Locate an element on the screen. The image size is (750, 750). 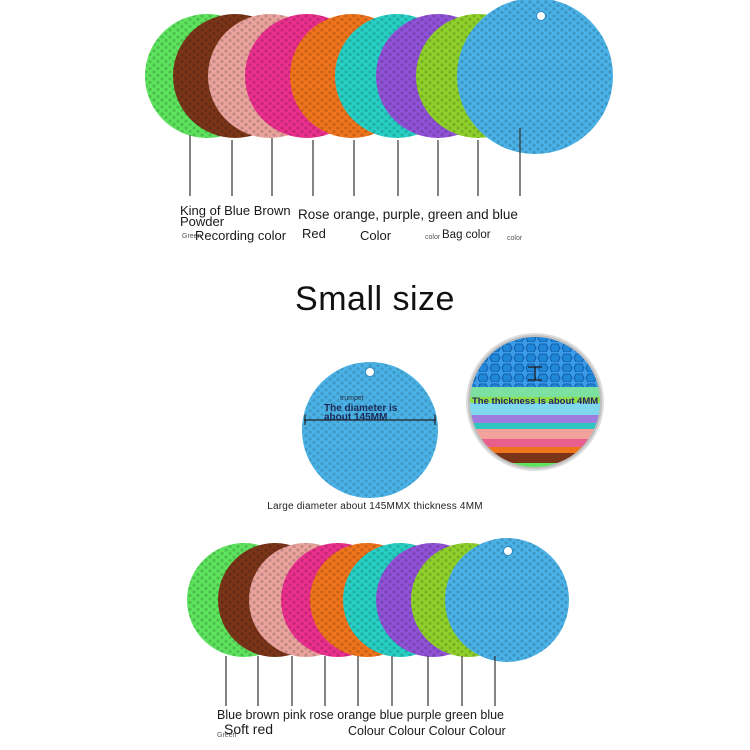
diameter-text-2: about 145MM is located at coordinates (356, 417).